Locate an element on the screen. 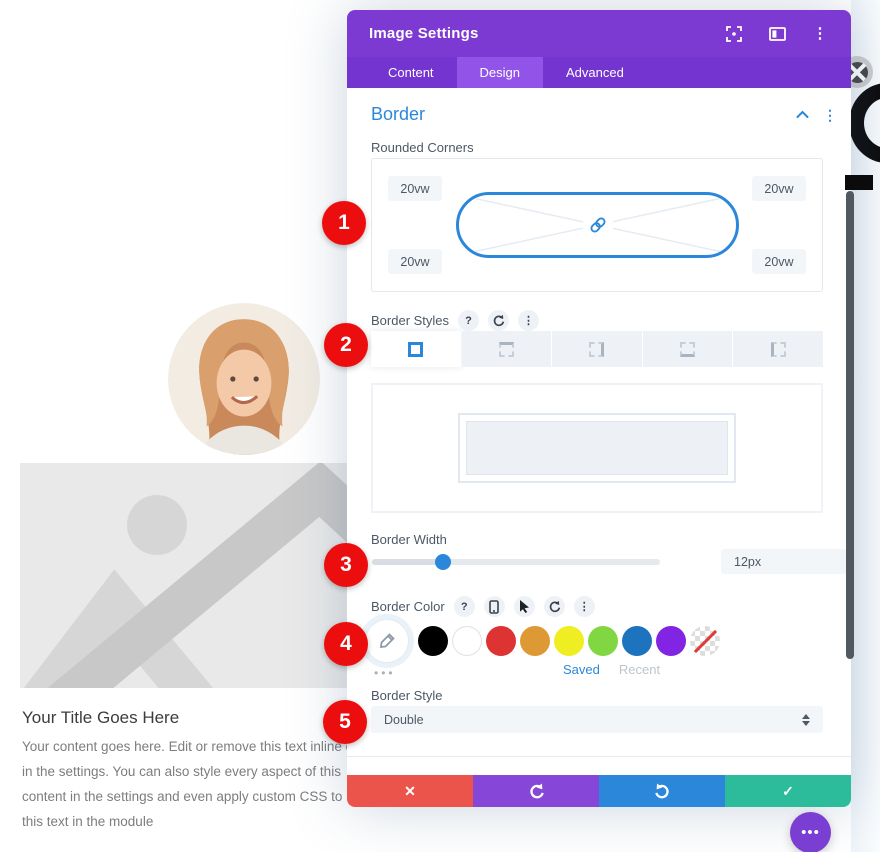  swatch-blue is located at coordinates (637, 641).